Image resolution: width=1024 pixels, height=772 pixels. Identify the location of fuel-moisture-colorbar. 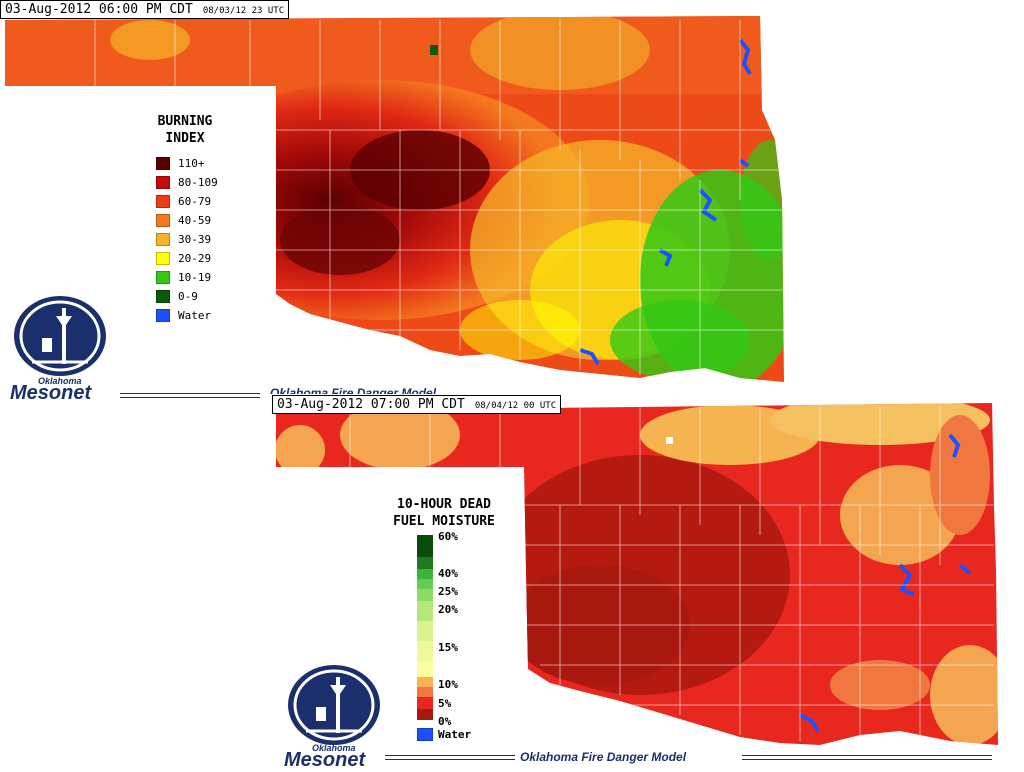
(425, 627).